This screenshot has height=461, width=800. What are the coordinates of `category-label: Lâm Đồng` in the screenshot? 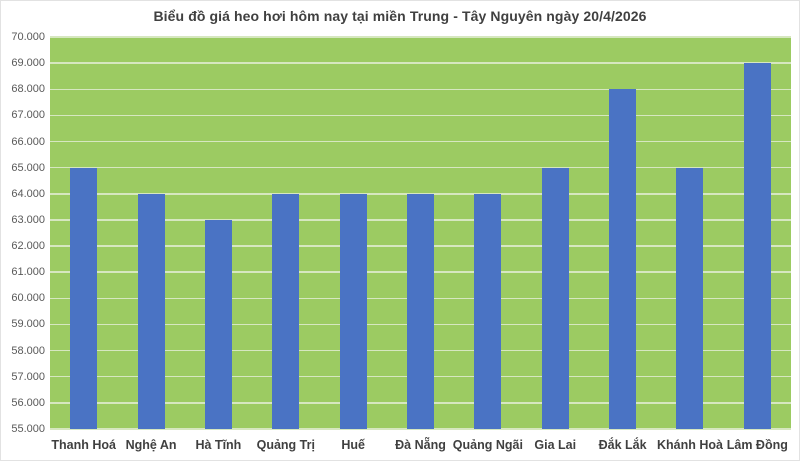 It's located at (757, 445).